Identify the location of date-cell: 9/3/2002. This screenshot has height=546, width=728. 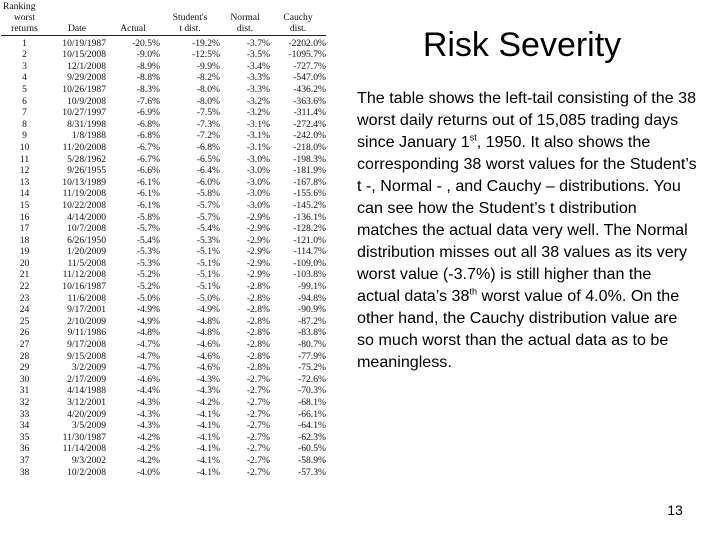
(88, 460).